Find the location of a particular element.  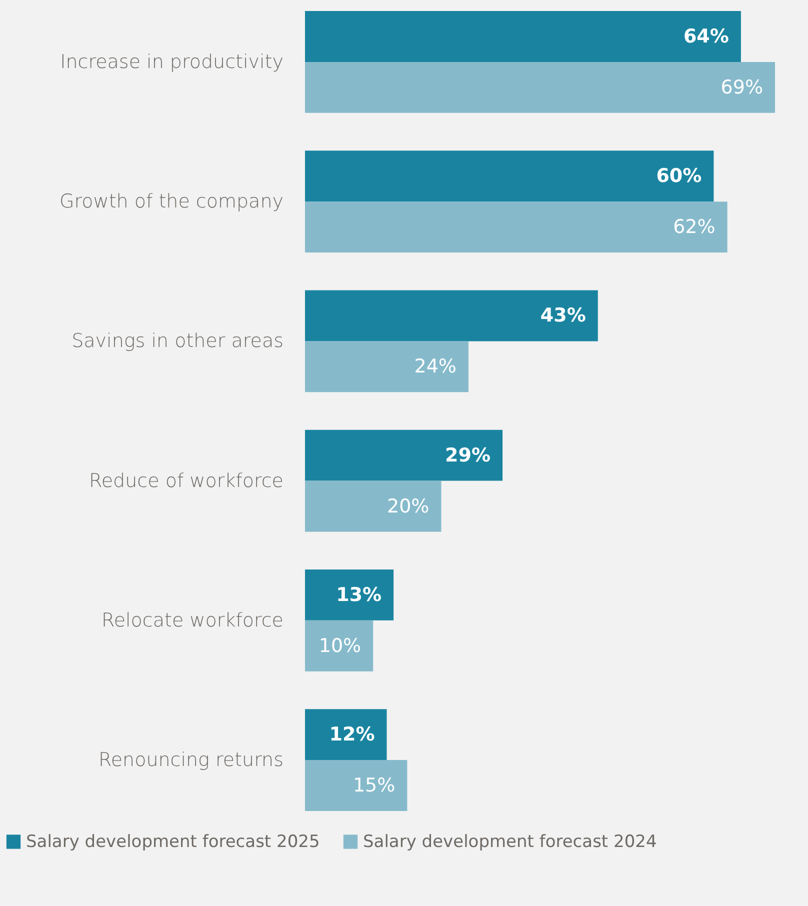

data-label: 60% is located at coordinates (679, 176).